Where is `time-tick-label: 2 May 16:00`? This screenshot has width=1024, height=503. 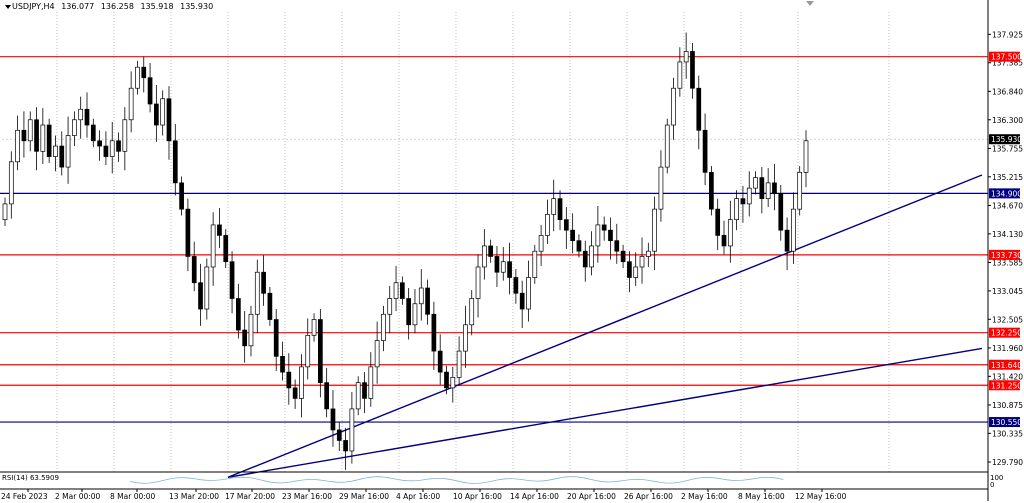 time-tick-label: 2 May 16:00 is located at coordinates (704, 496).